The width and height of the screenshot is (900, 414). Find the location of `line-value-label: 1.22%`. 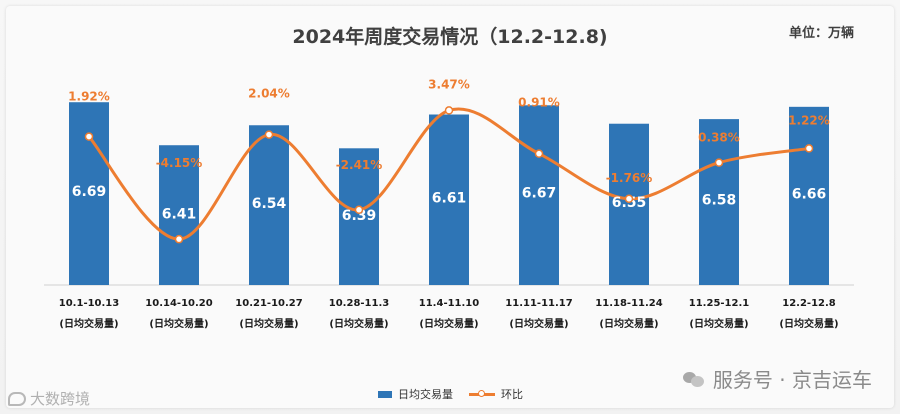

line-value-label: 1.22% is located at coordinates (809, 120).